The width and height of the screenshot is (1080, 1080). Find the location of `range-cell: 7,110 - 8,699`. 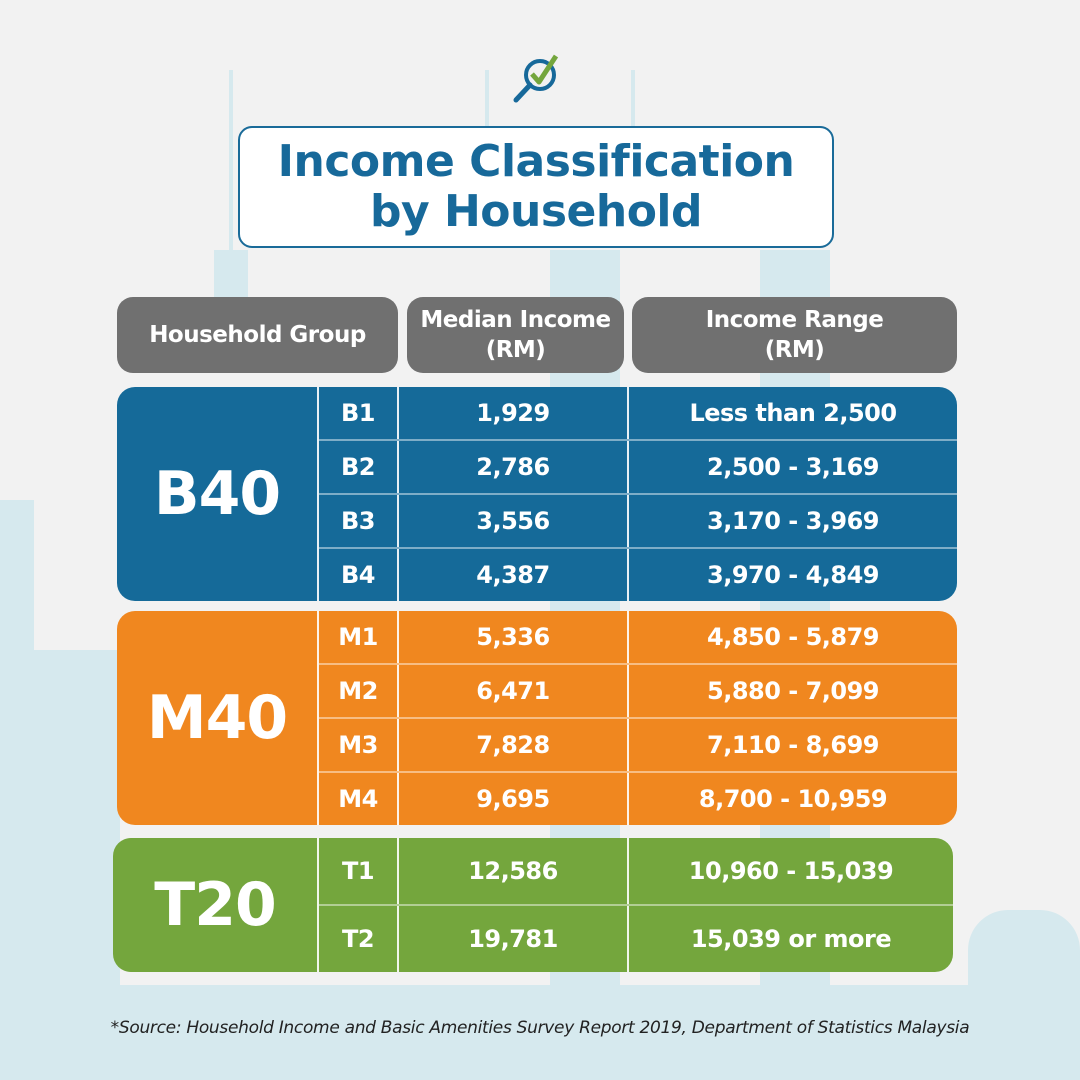

range-cell: 7,110 - 8,699 is located at coordinates (793, 745).